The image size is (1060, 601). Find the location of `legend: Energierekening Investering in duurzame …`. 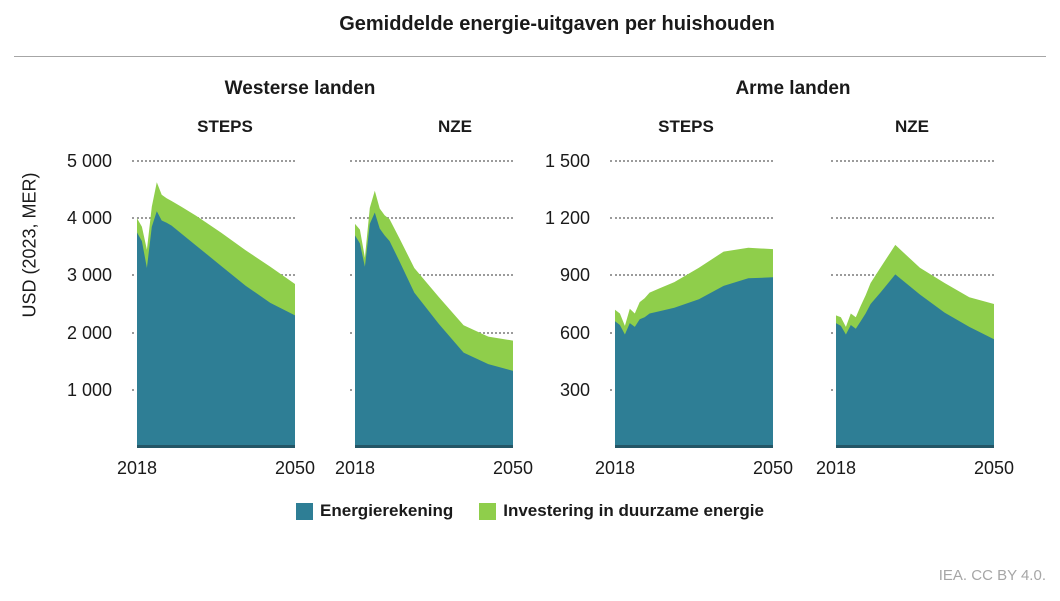

legend: Energierekening Investering in duurzame … is located at coordinates (530, 511).